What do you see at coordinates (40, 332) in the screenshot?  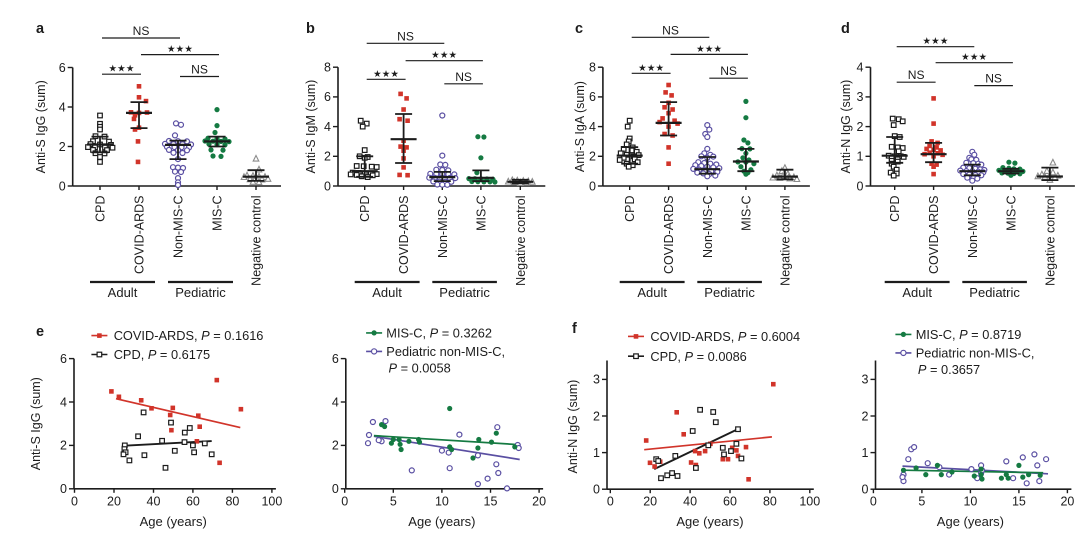 I see `svg-text: e` at bounding box center [40, 332].